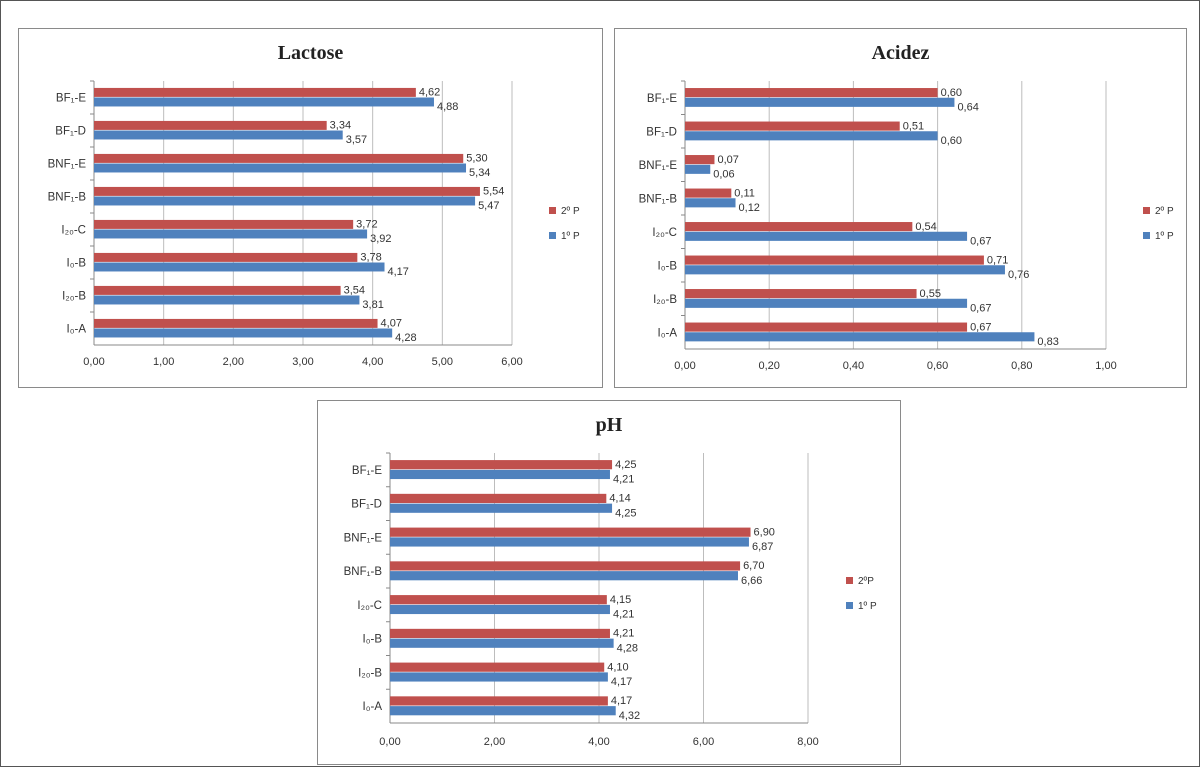 Image resolution: width=1200 pixels, height=767 pixels. What do you see at coordinates (494, 742) in the screenshot?
I see `x-tick-label: 2,00` at bounding box center [494, 742].